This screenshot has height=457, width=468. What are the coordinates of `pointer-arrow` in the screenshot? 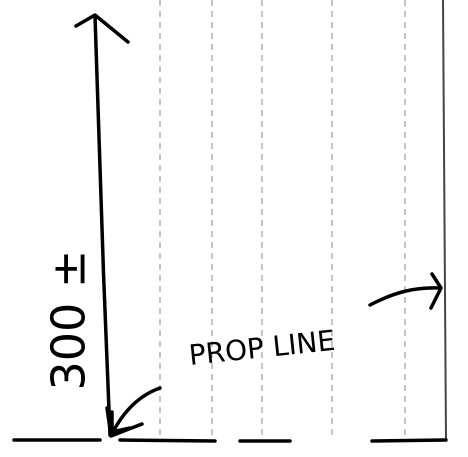 It's located at (405, 296).